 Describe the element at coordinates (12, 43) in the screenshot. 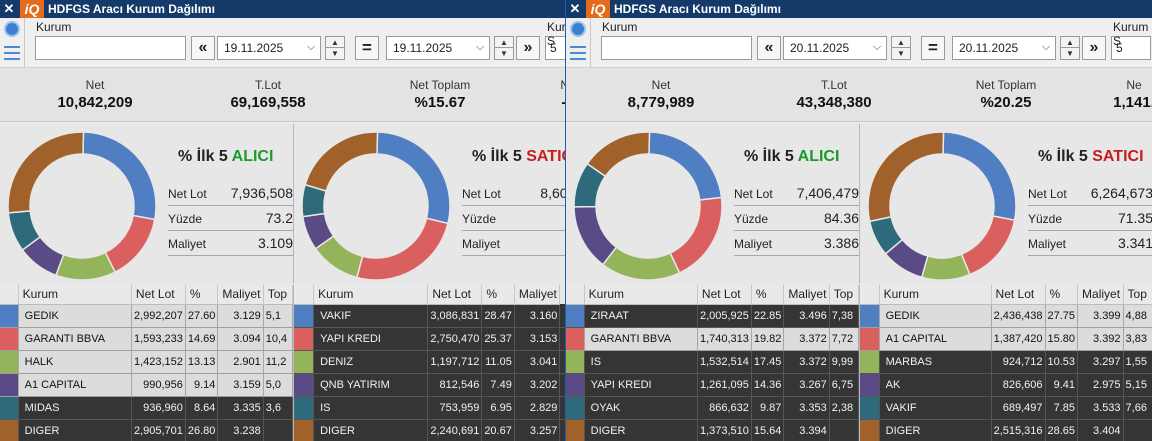

I see `side-tools` at that location.